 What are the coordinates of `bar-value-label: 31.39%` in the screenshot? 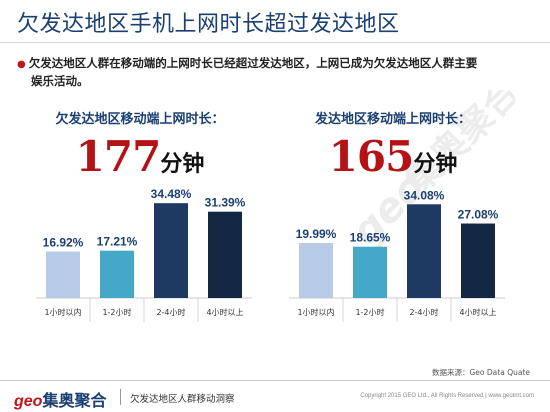 It's located at (225, 203).